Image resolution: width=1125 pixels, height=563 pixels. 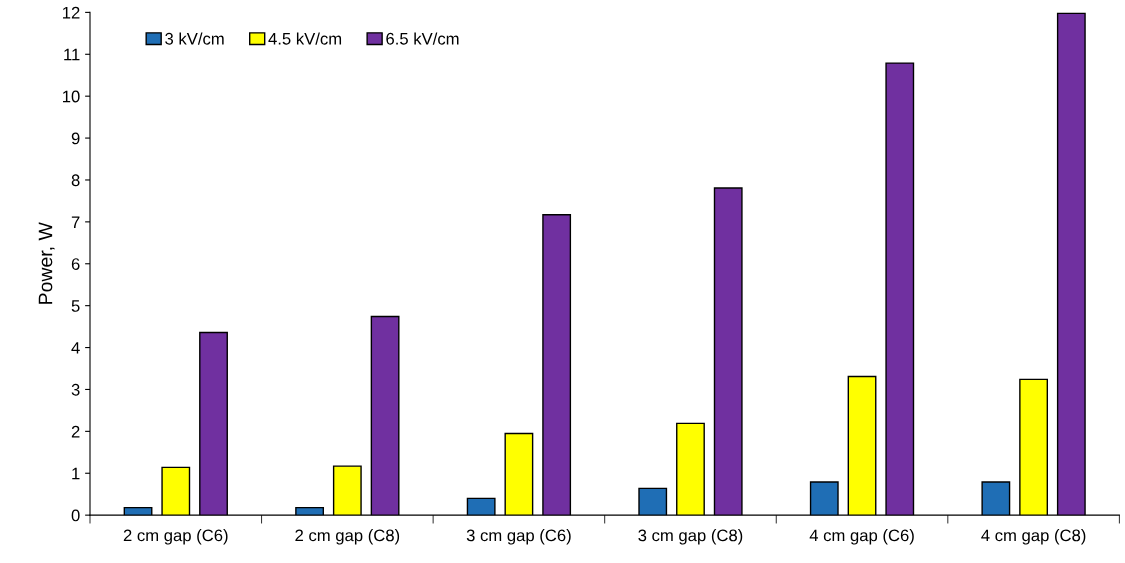 What do you see at coordinates (194, 38) in the screenshot?
I see `legend-label: 3 kV/cm` at bounding box center [194, 38].